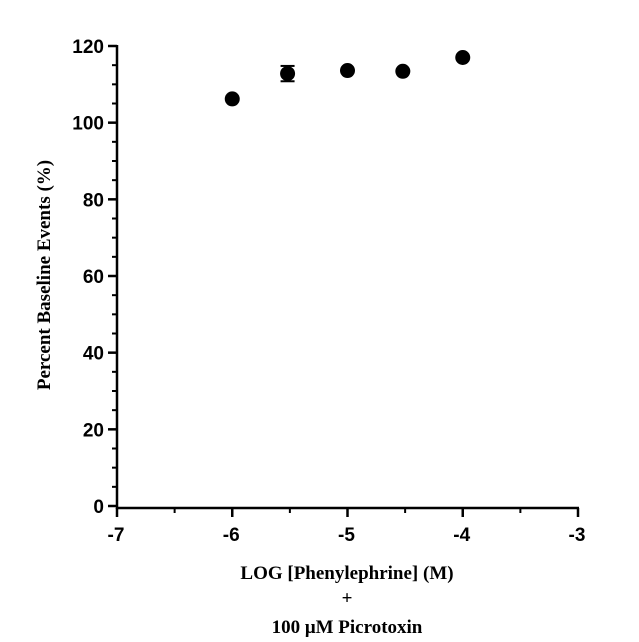  I want to click on y-tick-label: 20, so click(93, 430).